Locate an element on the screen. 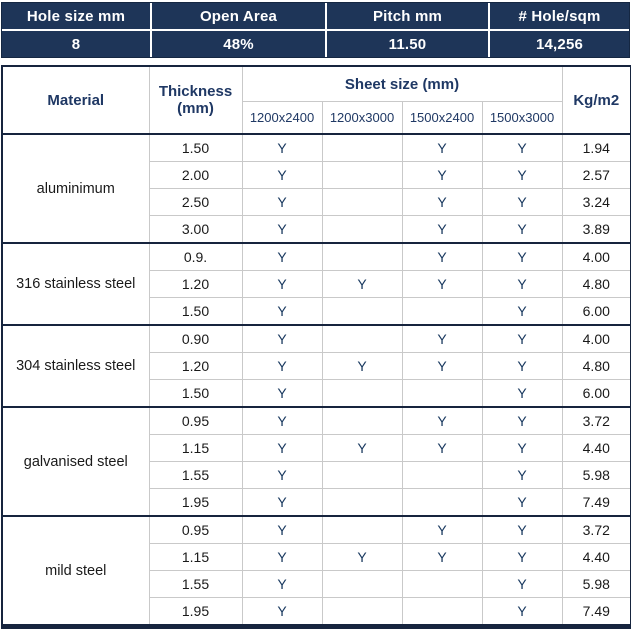 This screenshot has height=632, width=631. material-cell: aluminimum is located at coordinates (75, 188).